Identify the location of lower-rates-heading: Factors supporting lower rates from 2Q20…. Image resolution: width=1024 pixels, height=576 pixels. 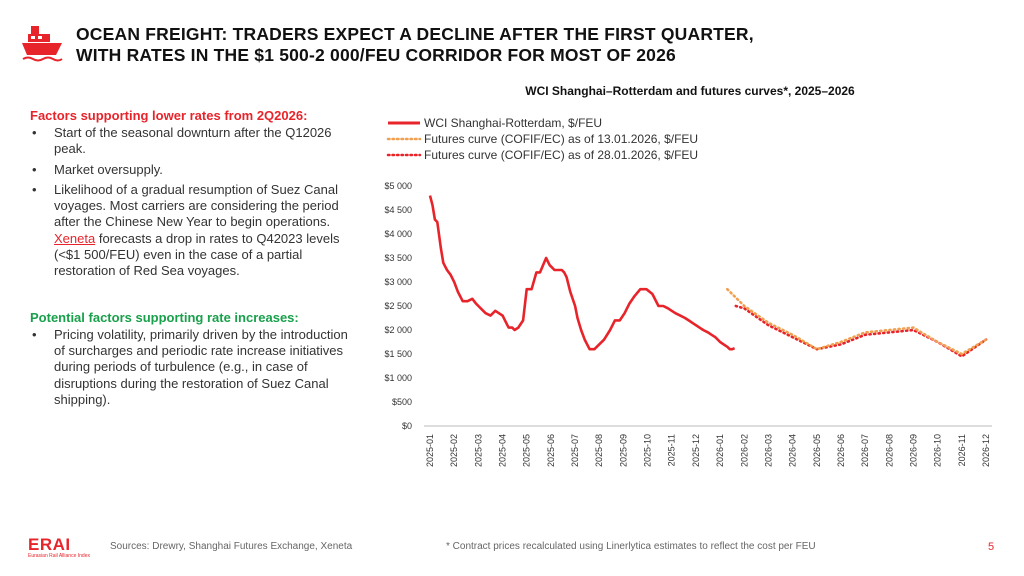
(169, 115).